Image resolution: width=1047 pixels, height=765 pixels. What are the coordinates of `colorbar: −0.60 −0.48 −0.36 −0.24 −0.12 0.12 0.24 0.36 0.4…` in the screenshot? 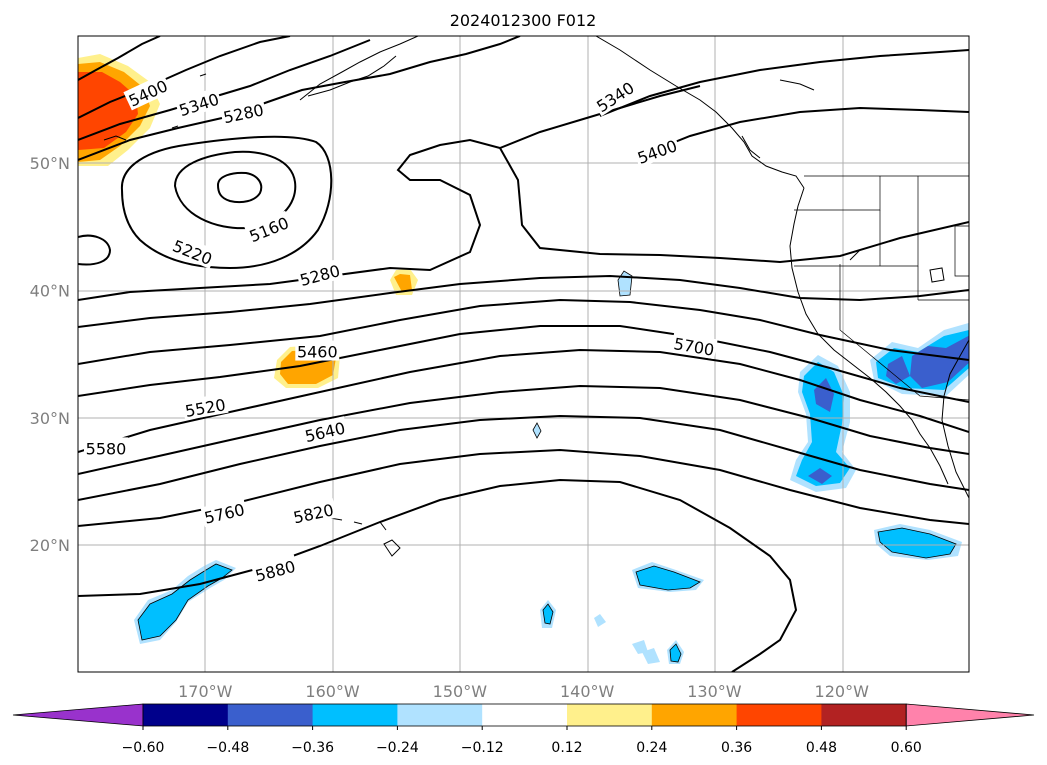 It's located at (523, 729).